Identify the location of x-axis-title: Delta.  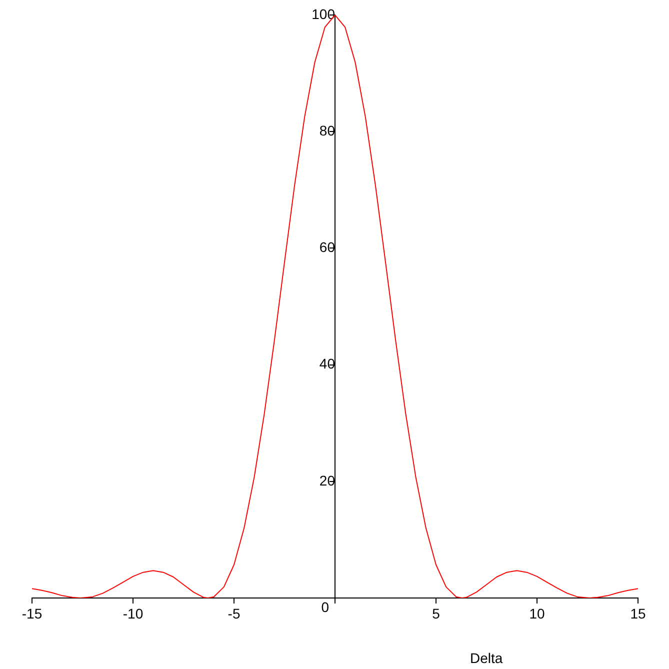
(486, 658).